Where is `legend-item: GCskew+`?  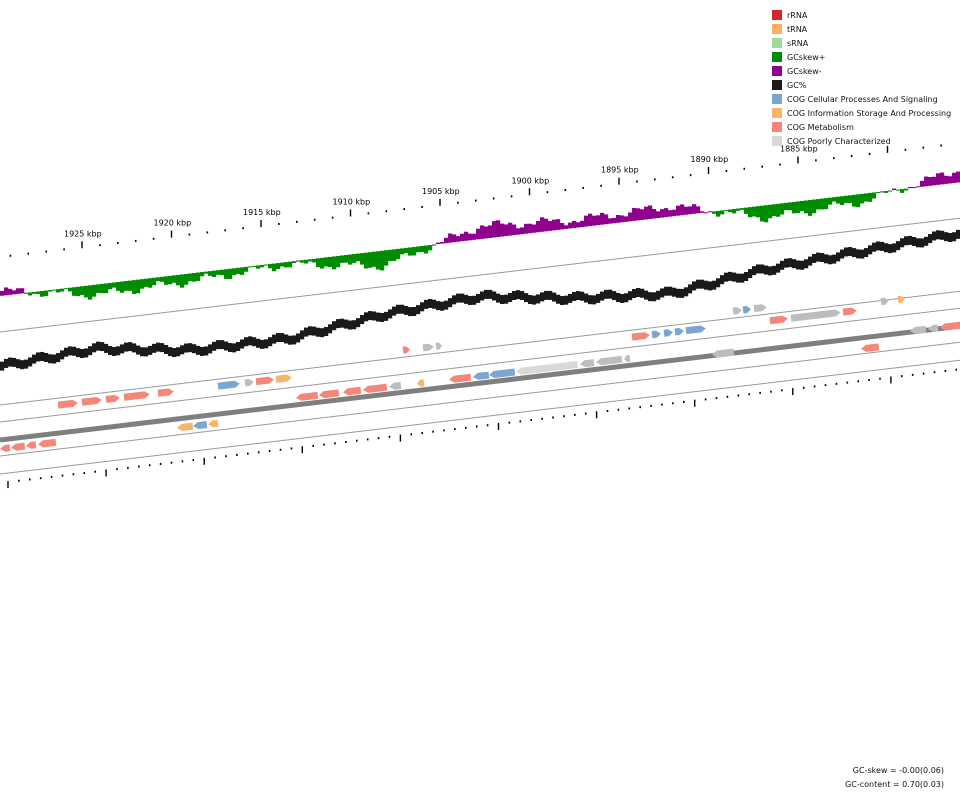 legend-item: GCskew+ is located at coordinates (866, 57).